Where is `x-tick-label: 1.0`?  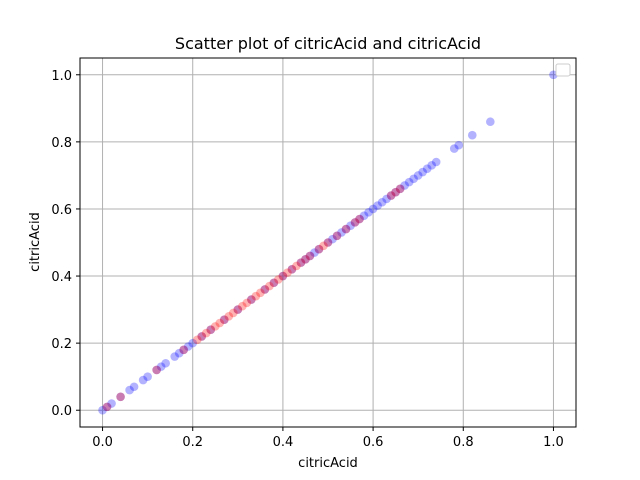 x-tick-label: 1.0 is located at coordinates (553, 442).